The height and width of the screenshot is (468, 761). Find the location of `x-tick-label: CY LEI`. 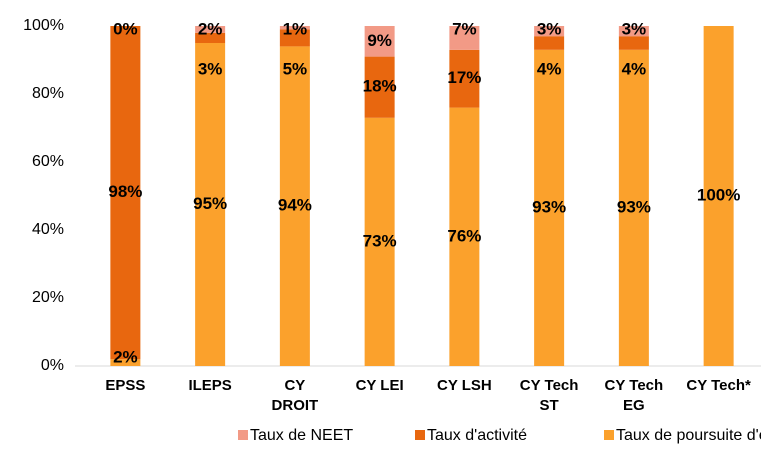

x-tick-label: CY LEI is located at coordinates (380, 385).